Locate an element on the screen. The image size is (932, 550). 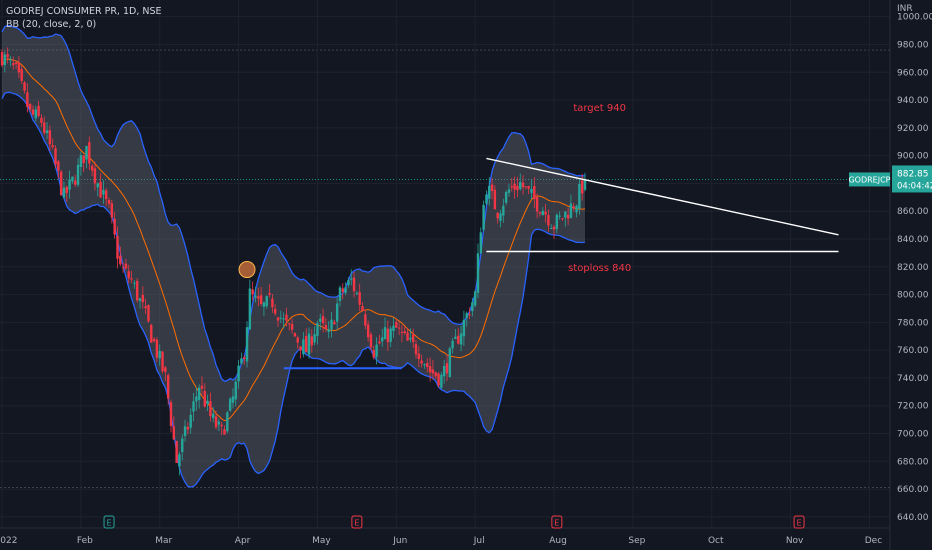
earnings-event-icon: E is located at coordinates (557, 522).